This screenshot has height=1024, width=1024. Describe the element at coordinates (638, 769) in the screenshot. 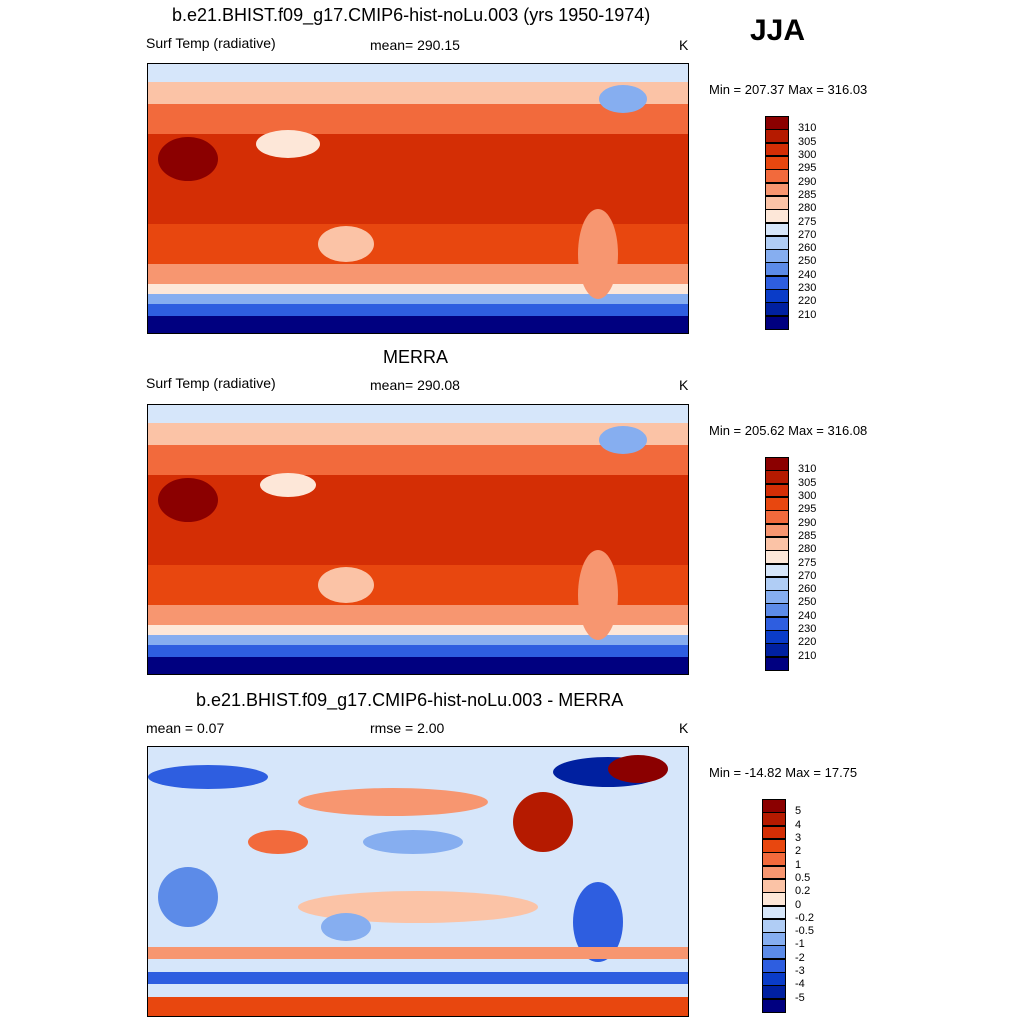

I see `panel-3-greenland-warm` at that location.